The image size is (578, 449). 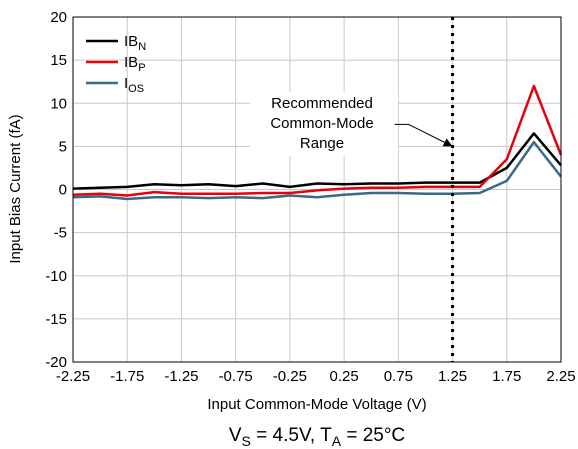 I want to click on annotation: Recommended Common-Mode Range, so click(x=351, y=124).